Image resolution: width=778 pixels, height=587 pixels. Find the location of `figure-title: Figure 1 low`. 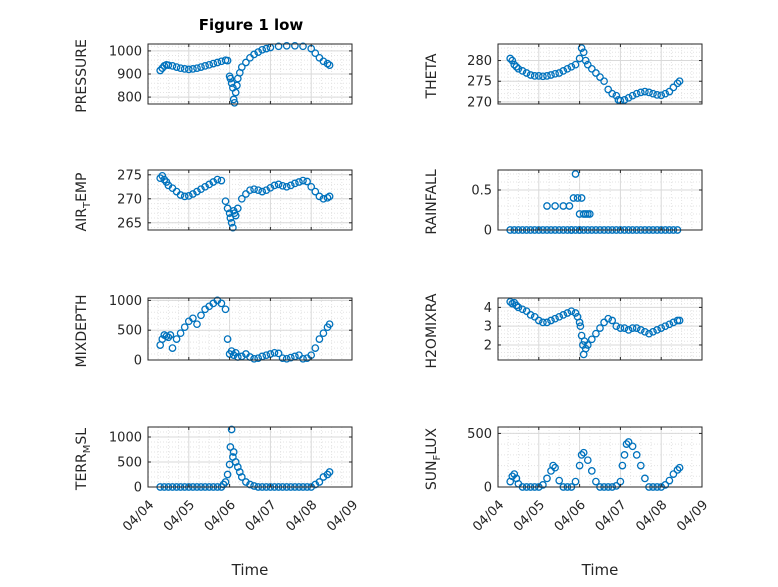

figure-title: Figure 1 low is located at coordinates (251, 25).